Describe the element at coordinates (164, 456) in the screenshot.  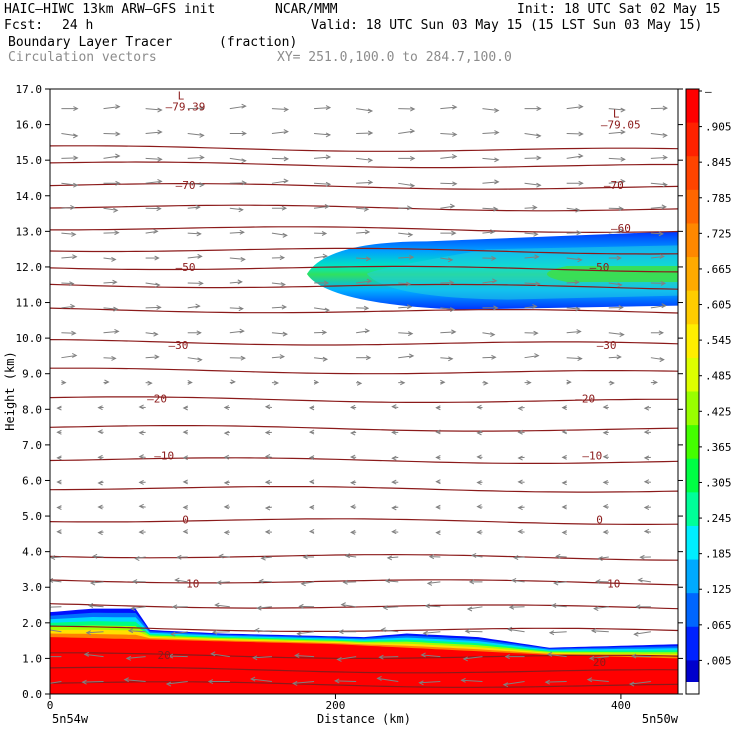
I see `isotherm-label: –10` at that location.